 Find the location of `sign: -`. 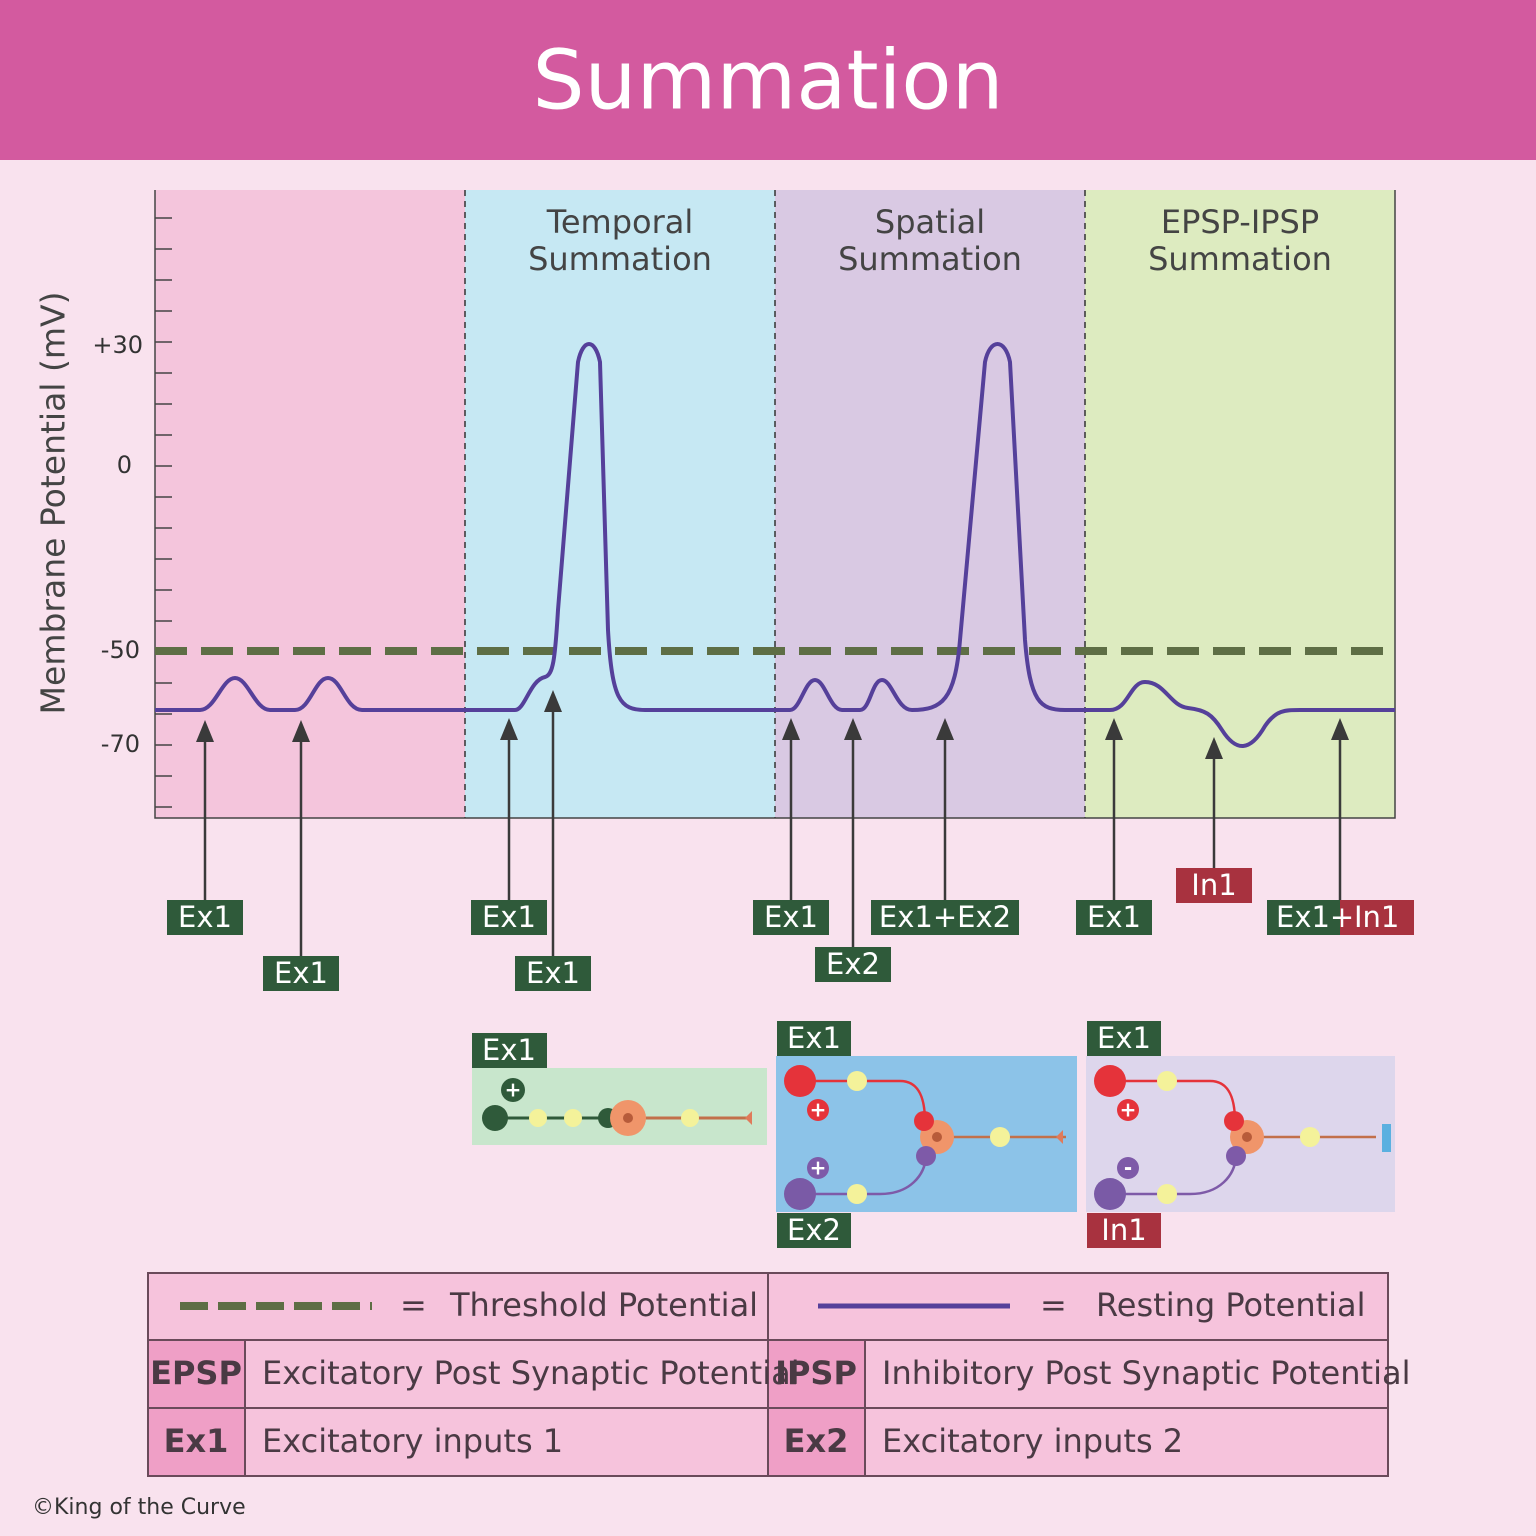

sign: - is located at coordinates (1128, 1168).